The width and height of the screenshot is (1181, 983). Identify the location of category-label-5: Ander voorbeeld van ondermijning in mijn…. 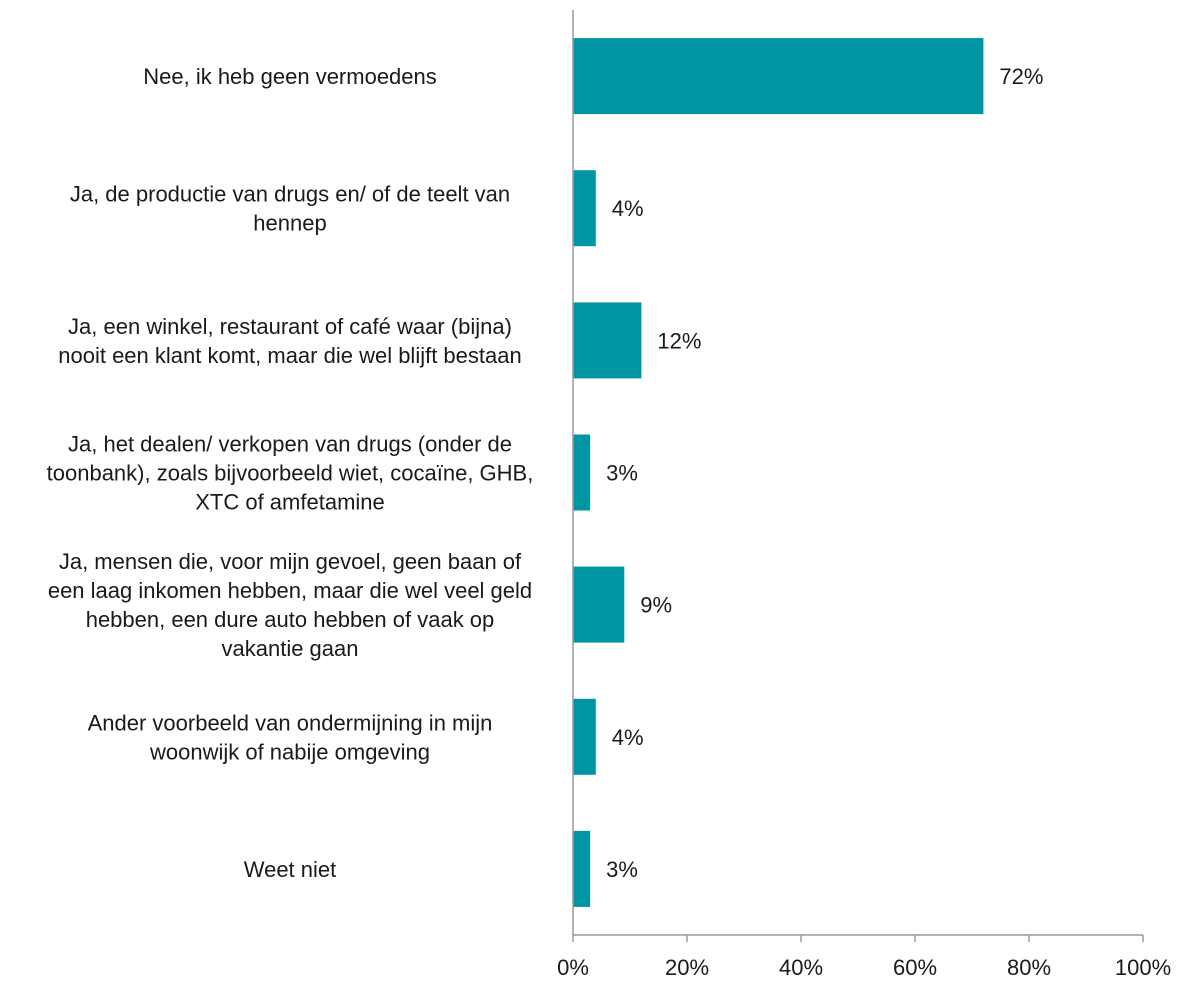
(290, 737).